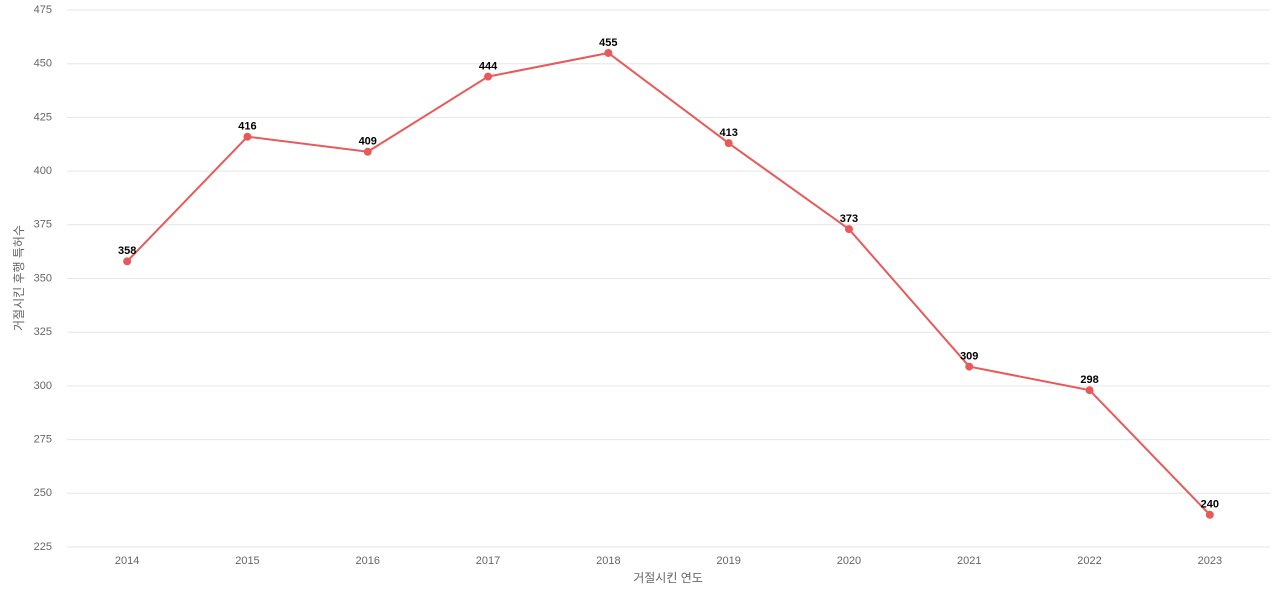 The height and width of the screenshot is (600, 1280). Describe the element at coordinates (247, 127) in the screenshot. I see `value-label: 416` at that location.